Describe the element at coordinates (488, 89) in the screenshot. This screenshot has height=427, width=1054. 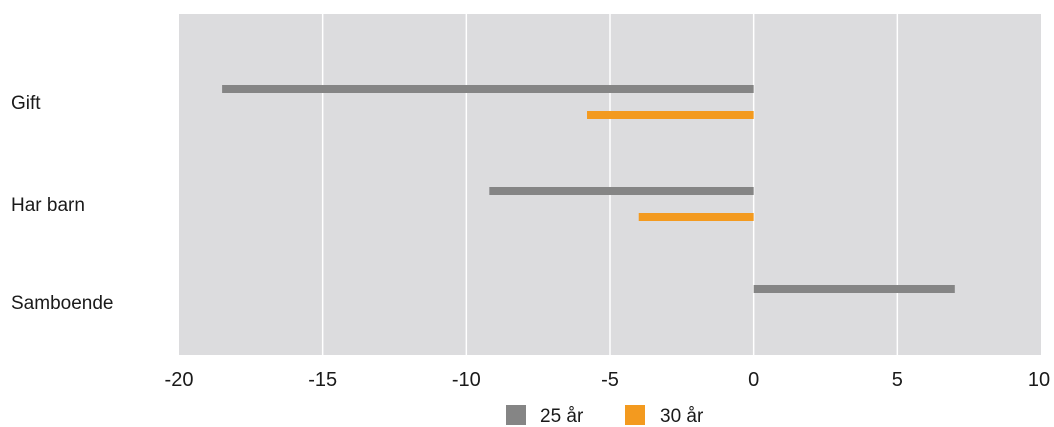
I see `bar-gift-25-r` at that location.